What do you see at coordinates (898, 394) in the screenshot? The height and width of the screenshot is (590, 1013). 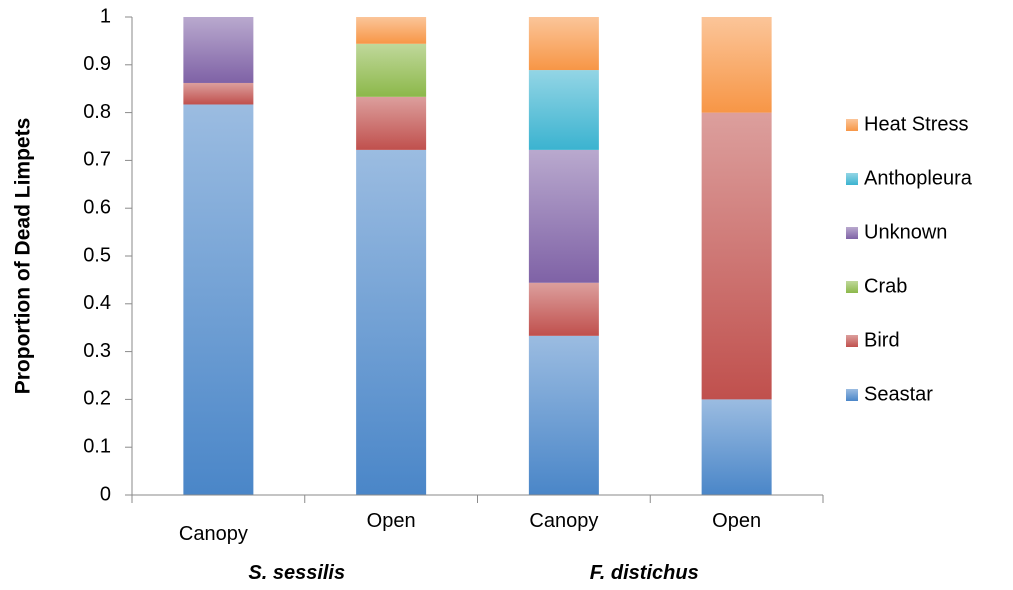 I see `legend-label: Seastar` at bounding box center [898, 394].